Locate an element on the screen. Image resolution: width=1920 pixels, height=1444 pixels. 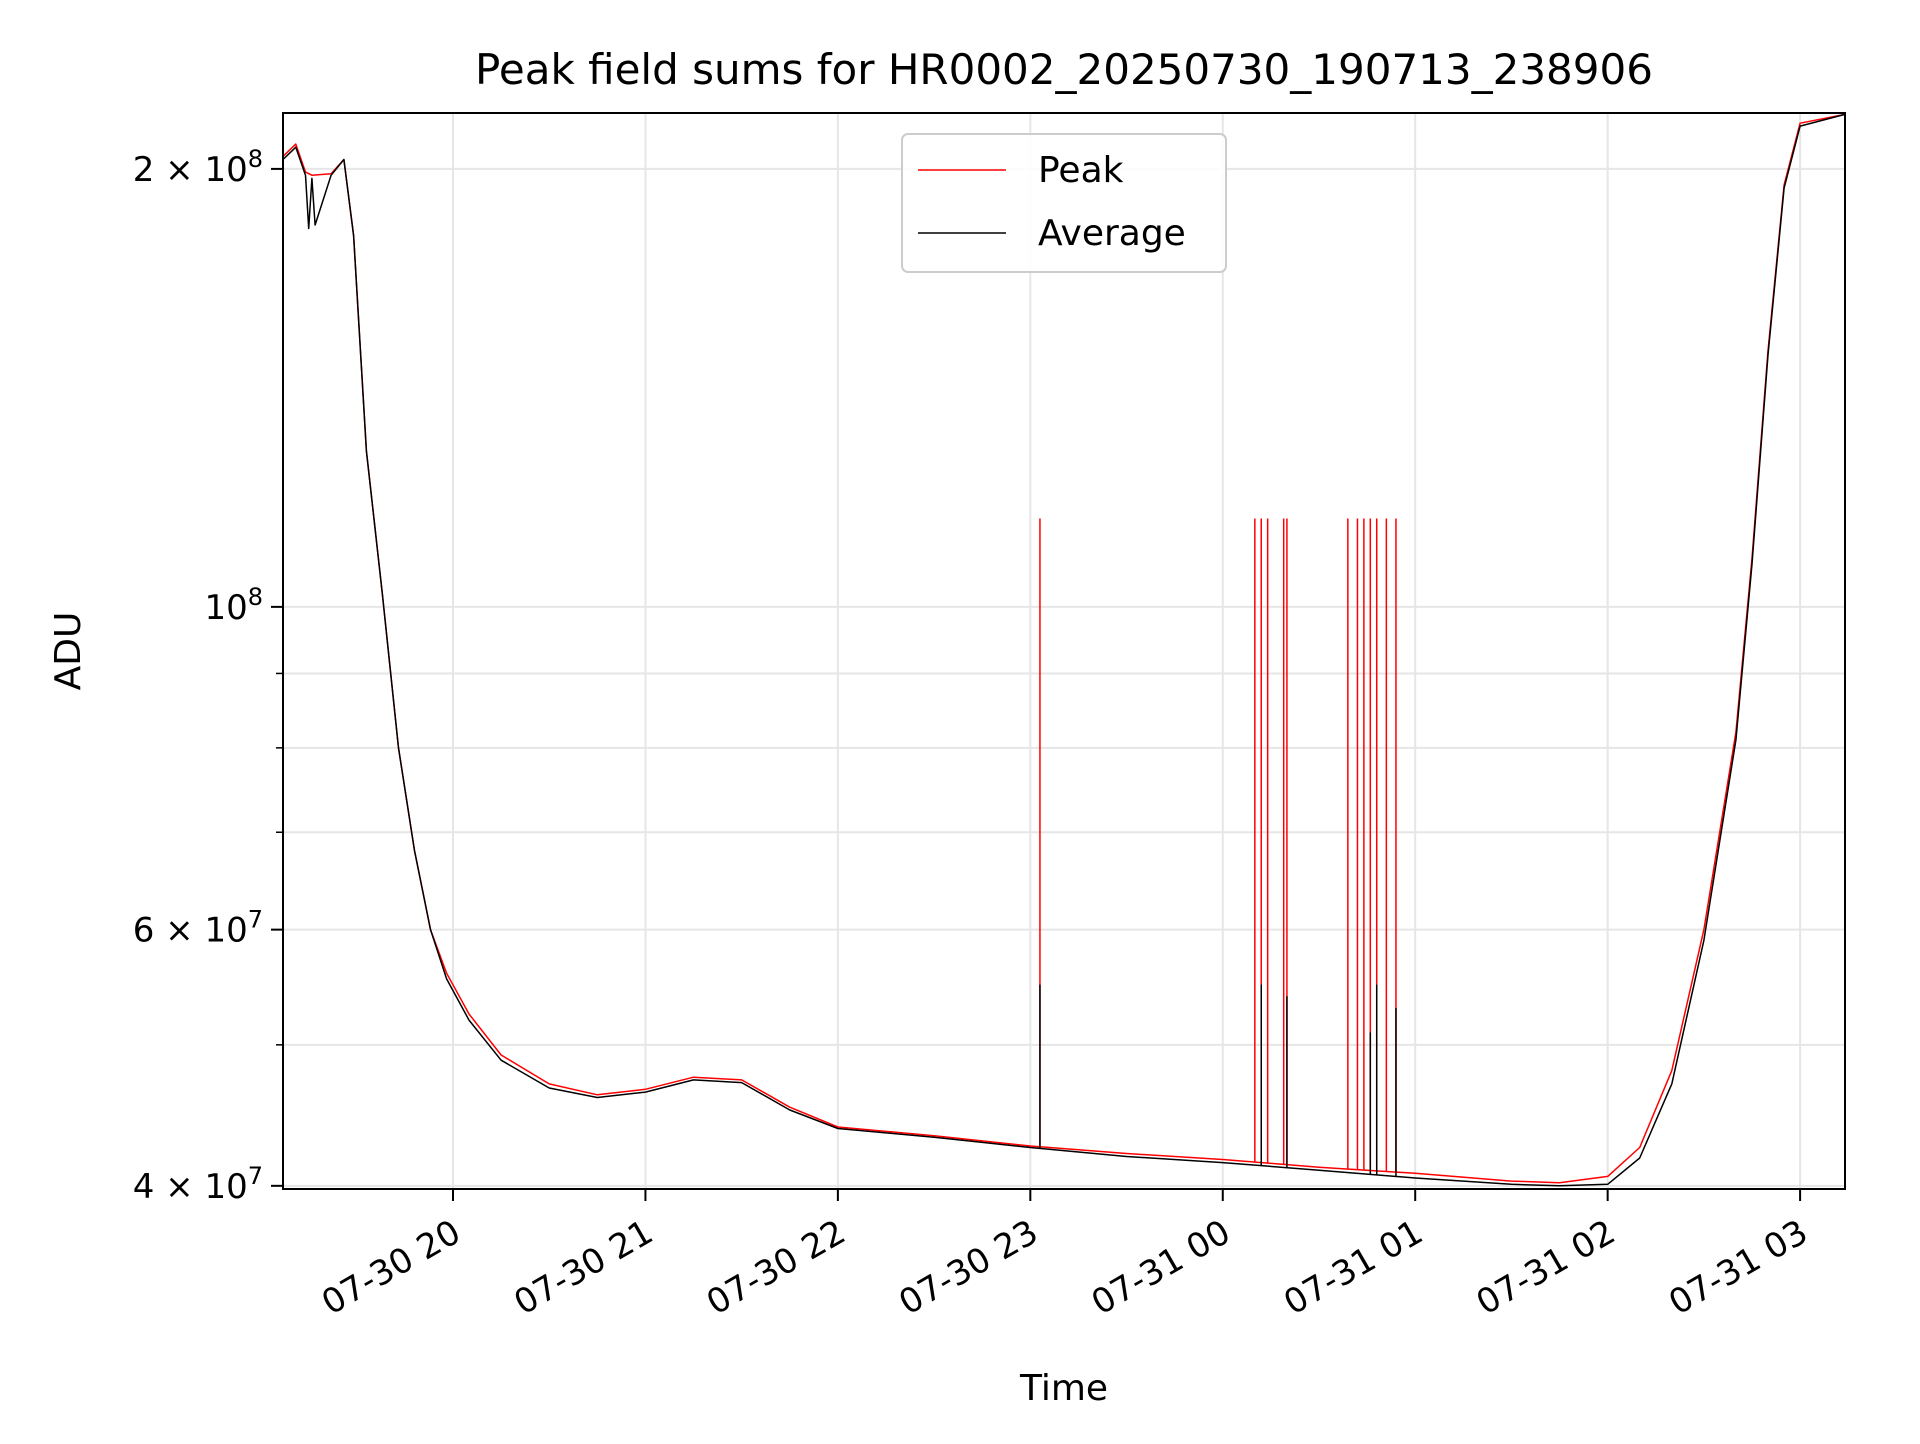
y-axis-label: ADU is located at coordinates (68, 651).